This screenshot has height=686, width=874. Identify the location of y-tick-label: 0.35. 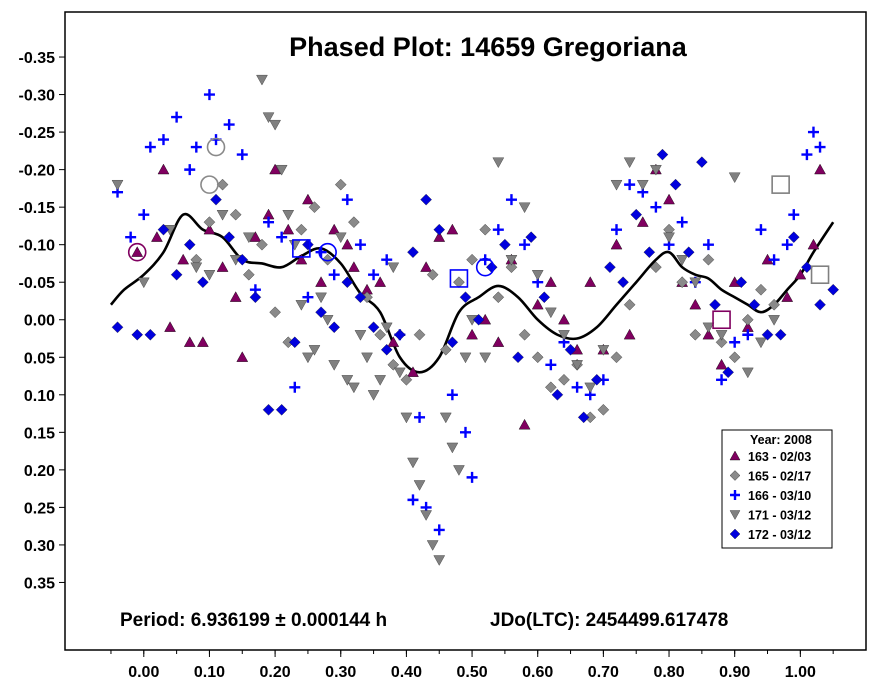
(39, 583).